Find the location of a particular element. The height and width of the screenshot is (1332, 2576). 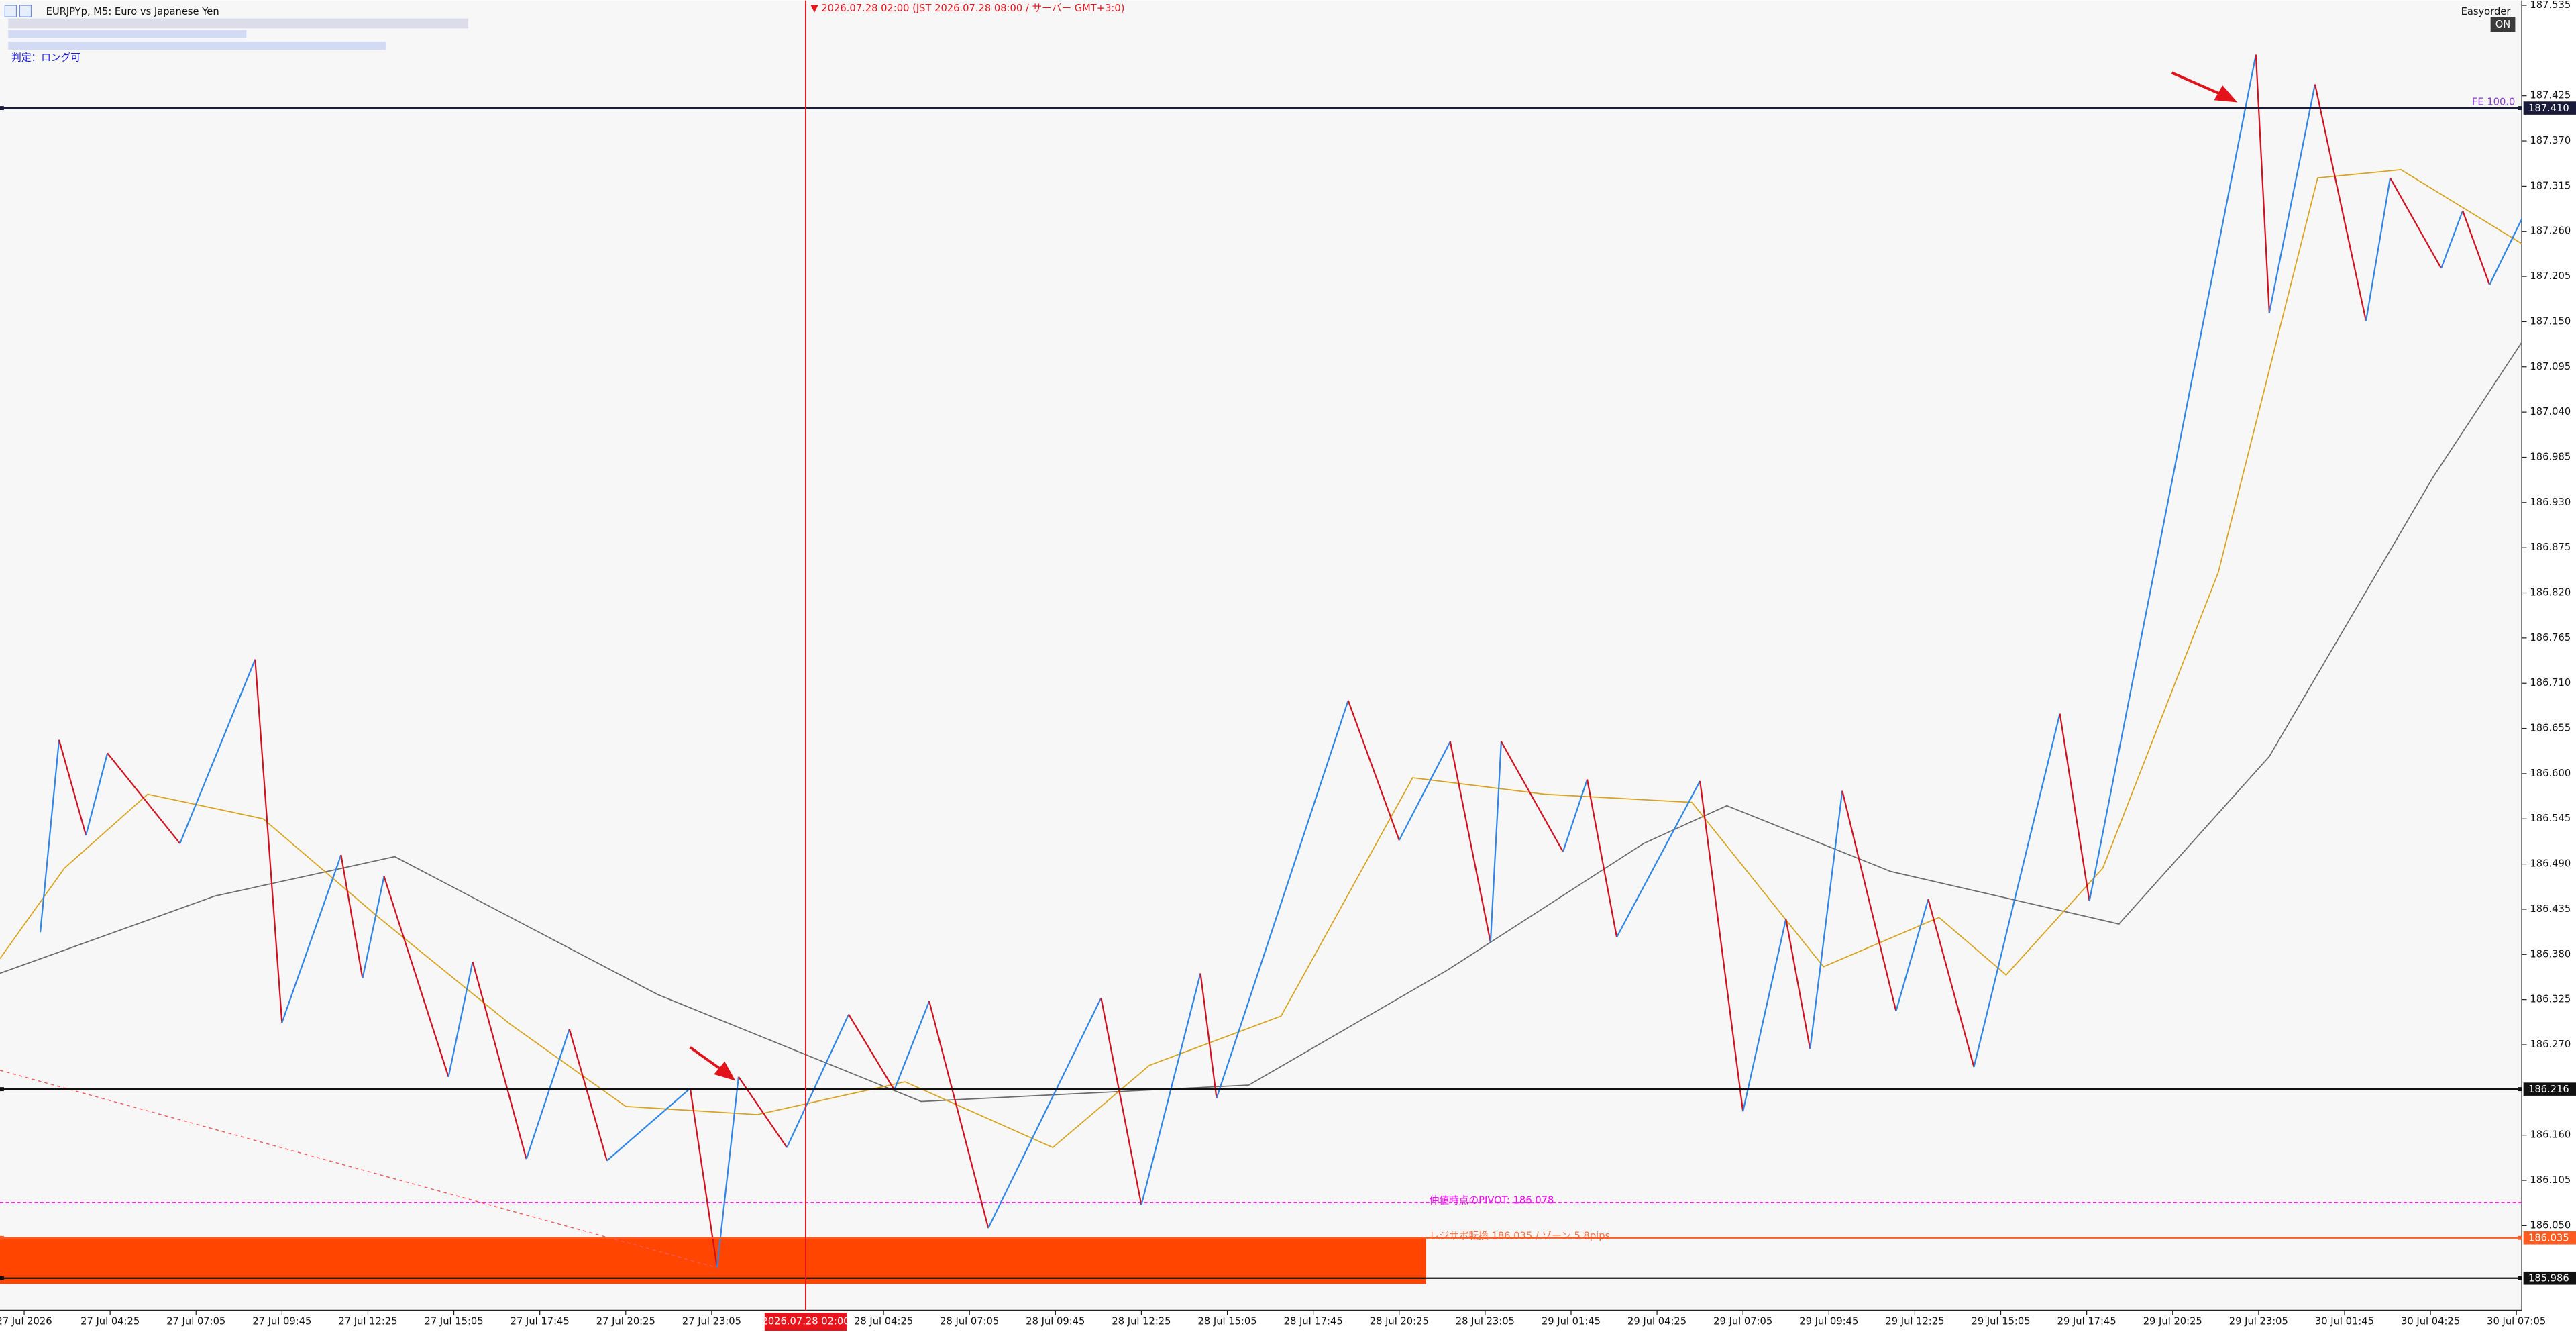

y-tick-label: 186.050 is located at coordinates (2550, 1225).